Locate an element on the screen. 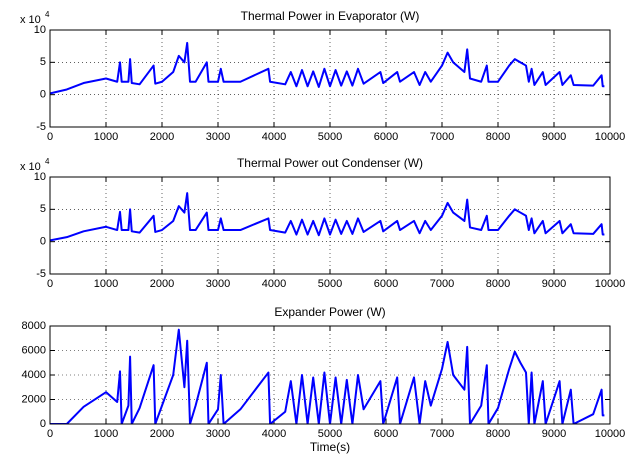 Image resolution: width=638 pixels, height=457 pixels. y-tick-label: 2000 is located at coordinates (34, 399).